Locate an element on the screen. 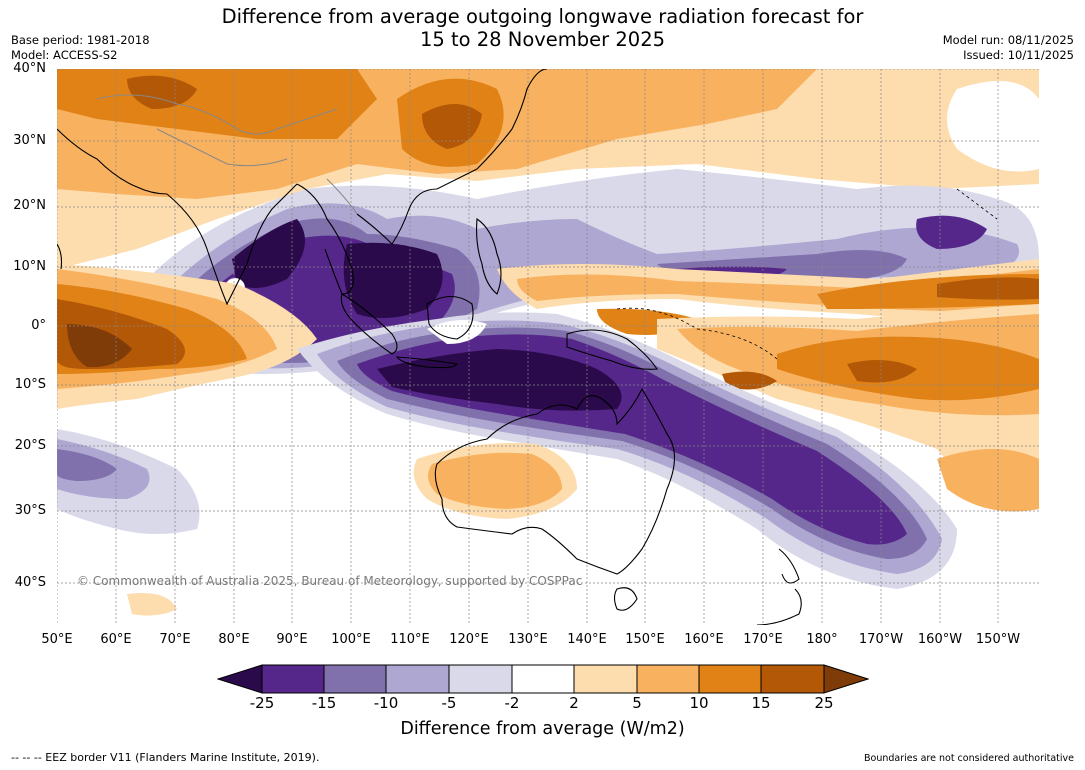 Image resolution: width=1085 pixels, height=770 pixels. lat-label: 20°S is located at coordinates (30, 445).